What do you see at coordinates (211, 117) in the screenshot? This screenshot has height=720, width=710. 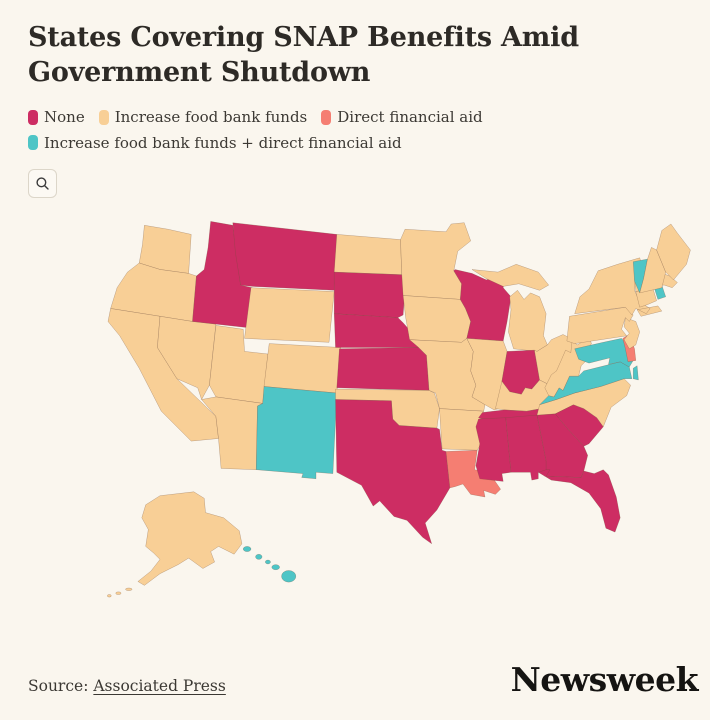 I see `legend-label: Increase food bank funds` at bounding box center [211, 117].